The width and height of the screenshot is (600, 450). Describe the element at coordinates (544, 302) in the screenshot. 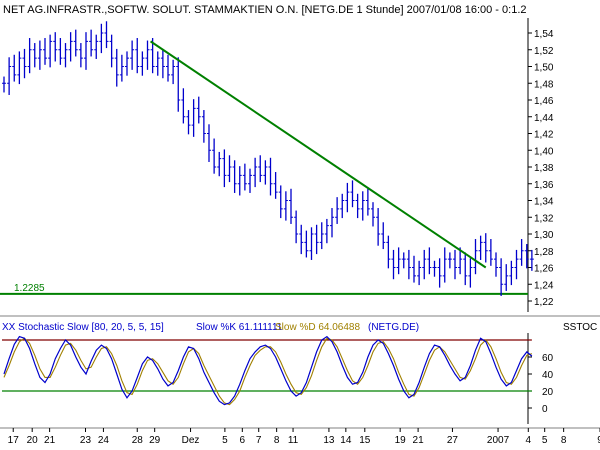

I see `price-y-tick-label: 1,22` at that location.